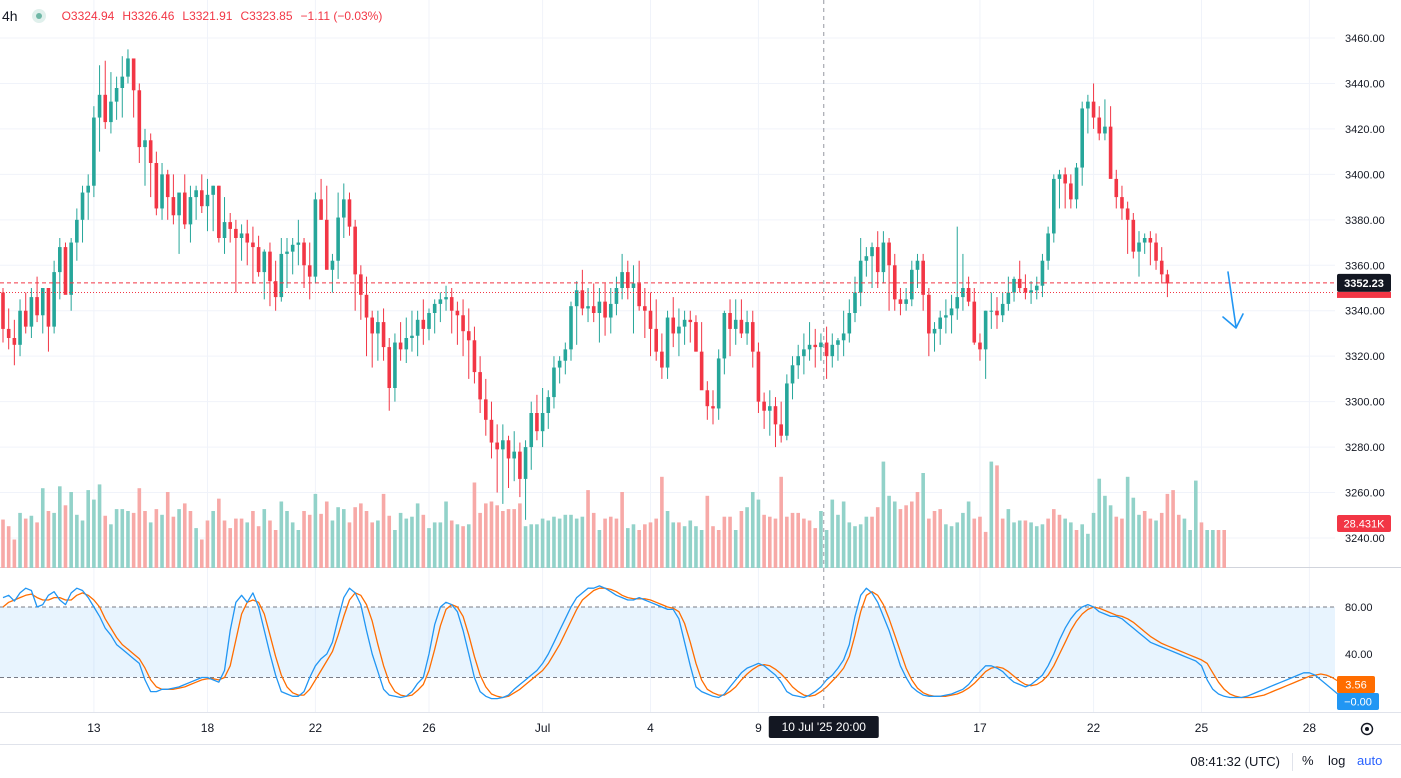 This screenshot has height=778, width=1401. I want to click on log-scale-button: log, so click(1337, 760).